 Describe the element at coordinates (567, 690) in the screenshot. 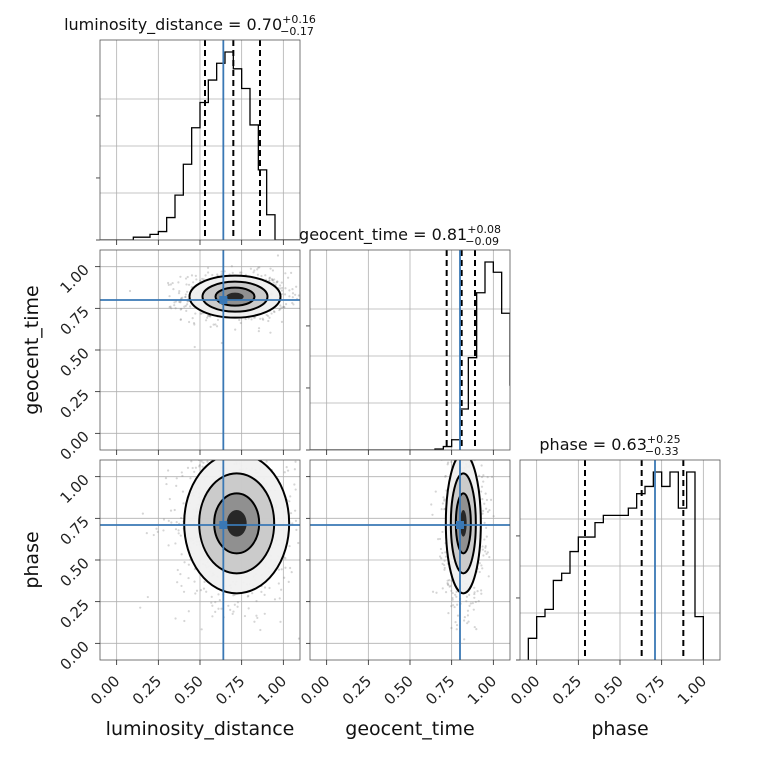

I see `xtick-label: 0.25` at that location.